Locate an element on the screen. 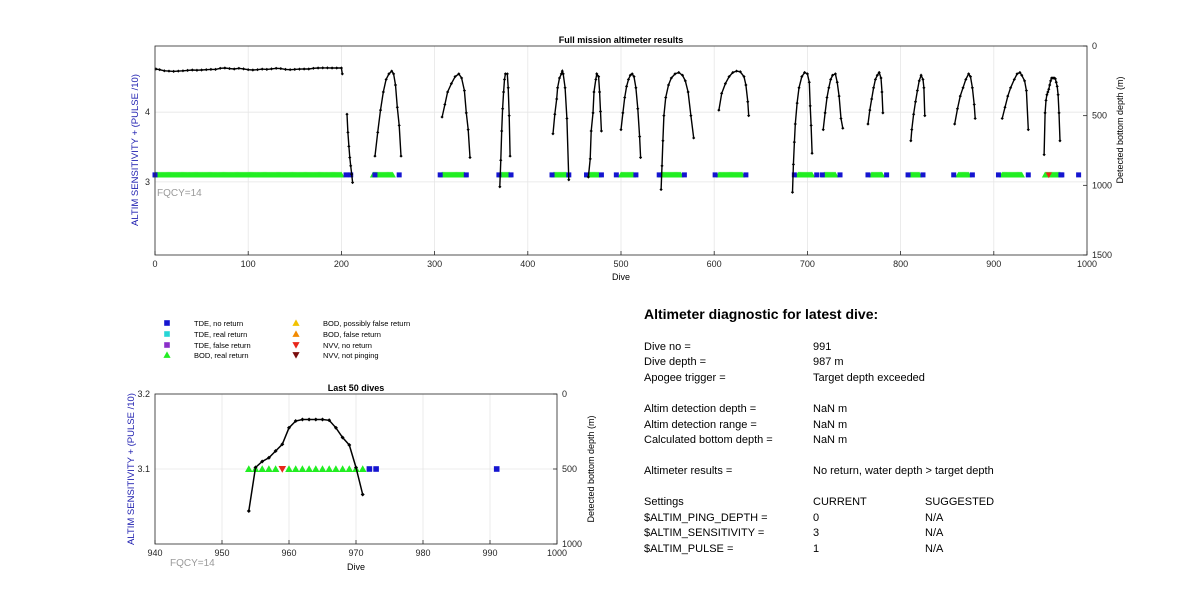  x-tick-label: 940 is located at coordinates (154, 553).